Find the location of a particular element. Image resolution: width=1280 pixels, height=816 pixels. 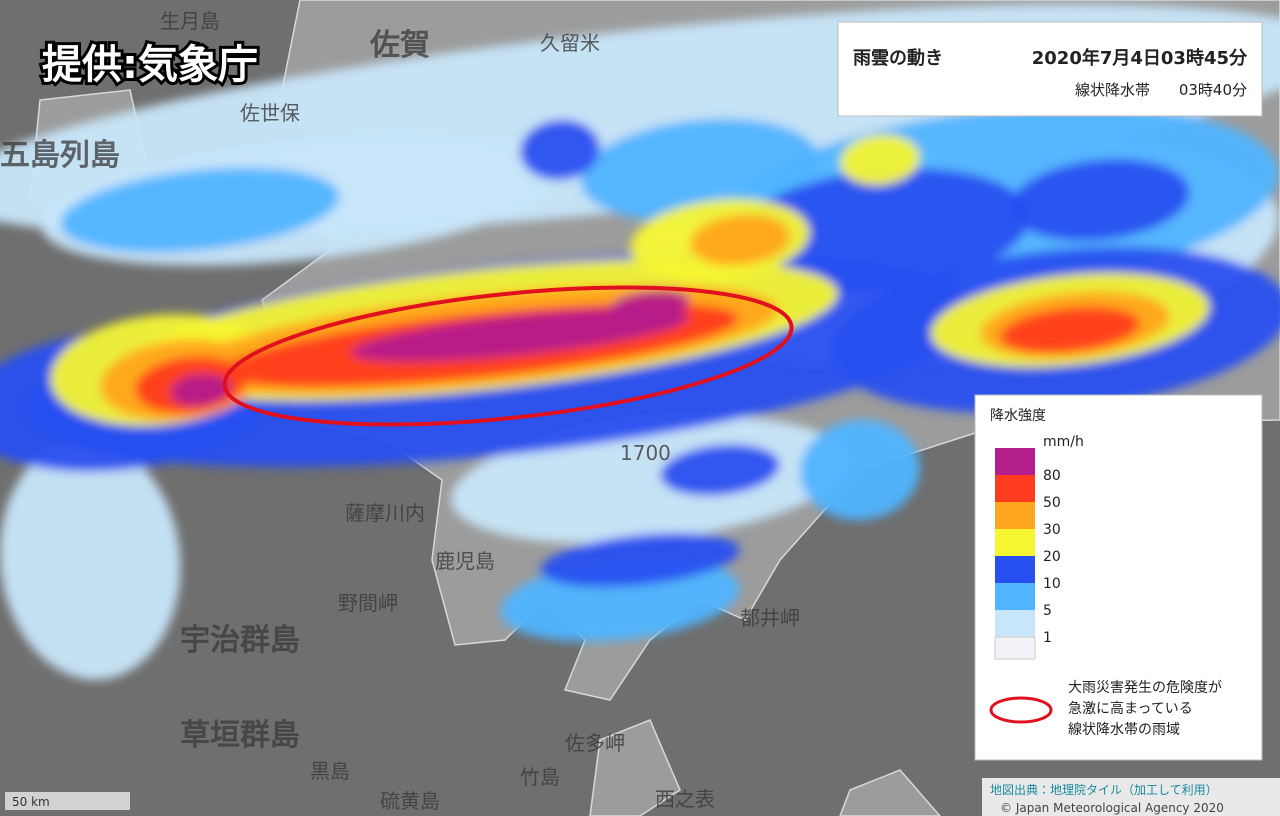

place-label: 五島列島 is located at coordinates (60, 155).